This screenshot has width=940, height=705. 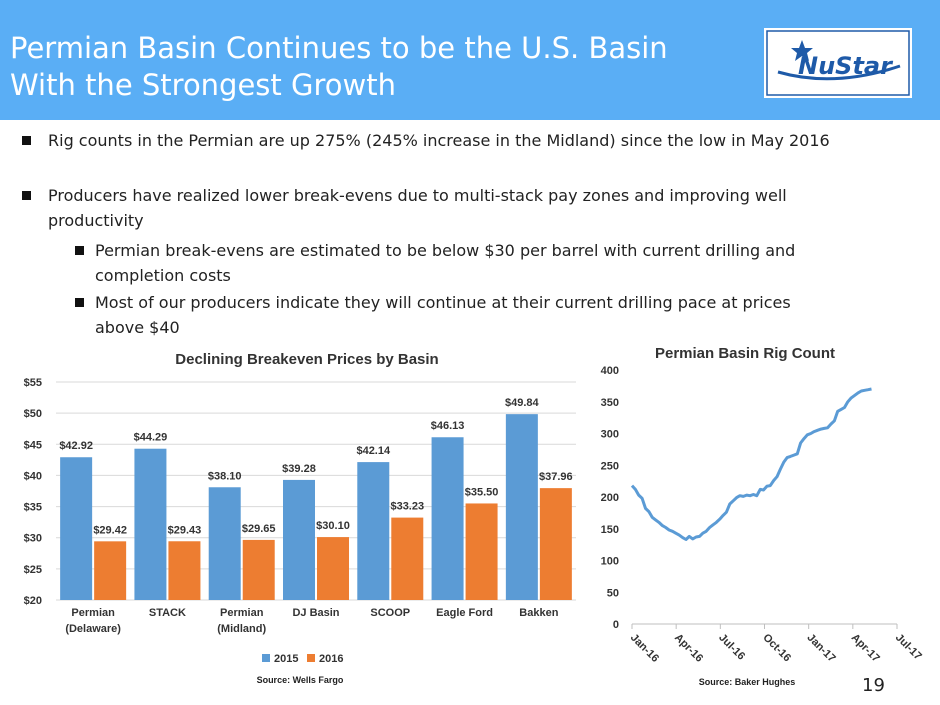 What do you see at coordinates (331, 659) in the screenshot?
I see `legend-label-2016: 2016` at bounding box center [331, 659].